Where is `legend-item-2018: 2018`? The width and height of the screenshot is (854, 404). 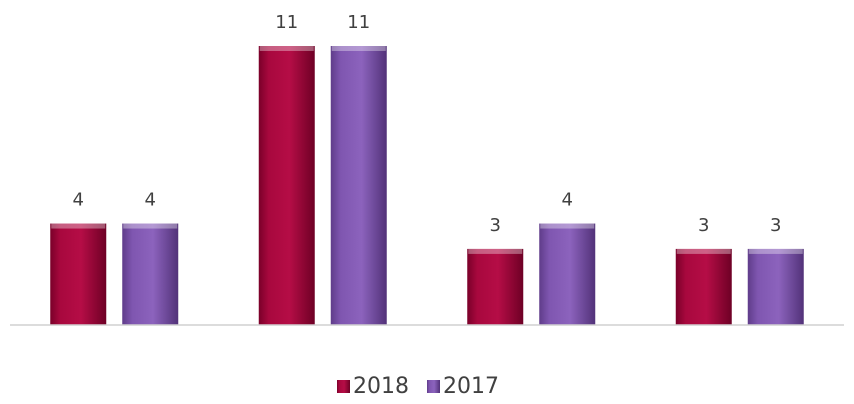
legend-item-2018: 2018 is located at coordinates (373, 386).